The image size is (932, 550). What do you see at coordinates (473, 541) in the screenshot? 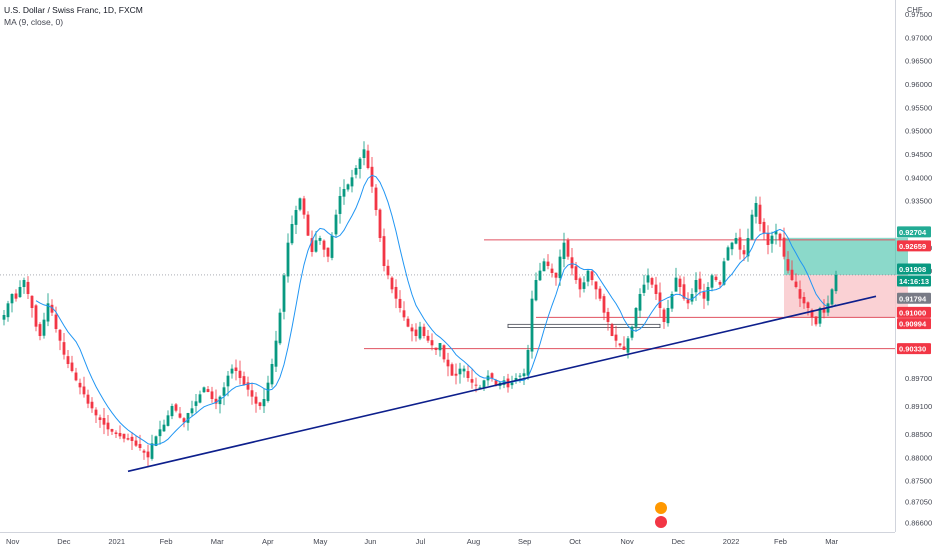
I see `time-tick-label: Aug` at bounding box center [473, 541].